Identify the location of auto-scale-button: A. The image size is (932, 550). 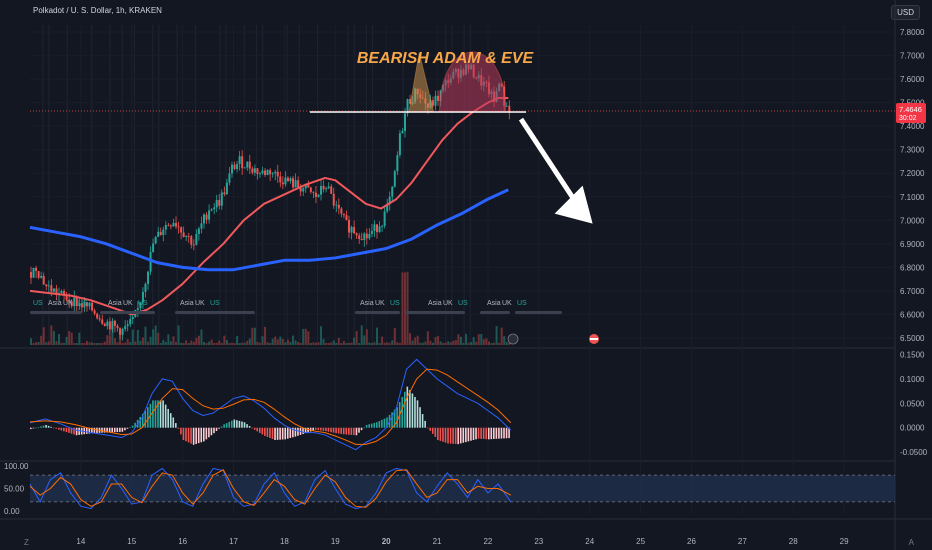
(911, 542).